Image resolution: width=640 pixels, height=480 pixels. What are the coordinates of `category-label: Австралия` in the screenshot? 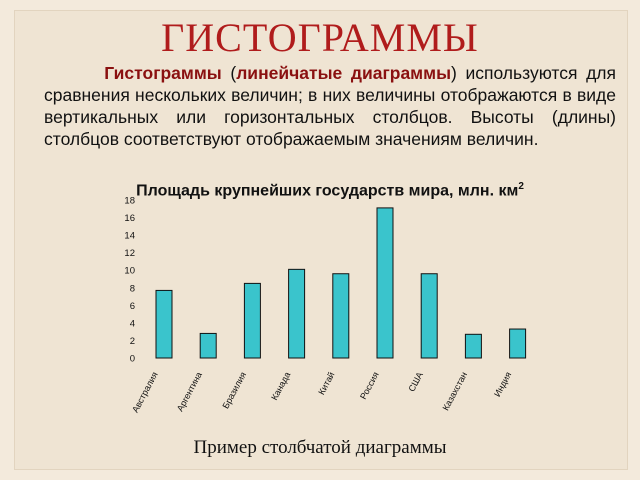 It's located at (145, 392).